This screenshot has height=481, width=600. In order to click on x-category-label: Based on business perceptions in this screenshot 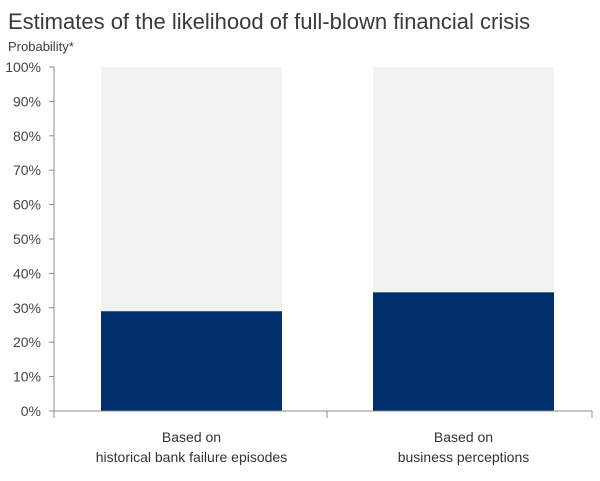, I will do `click(464, 447)`.